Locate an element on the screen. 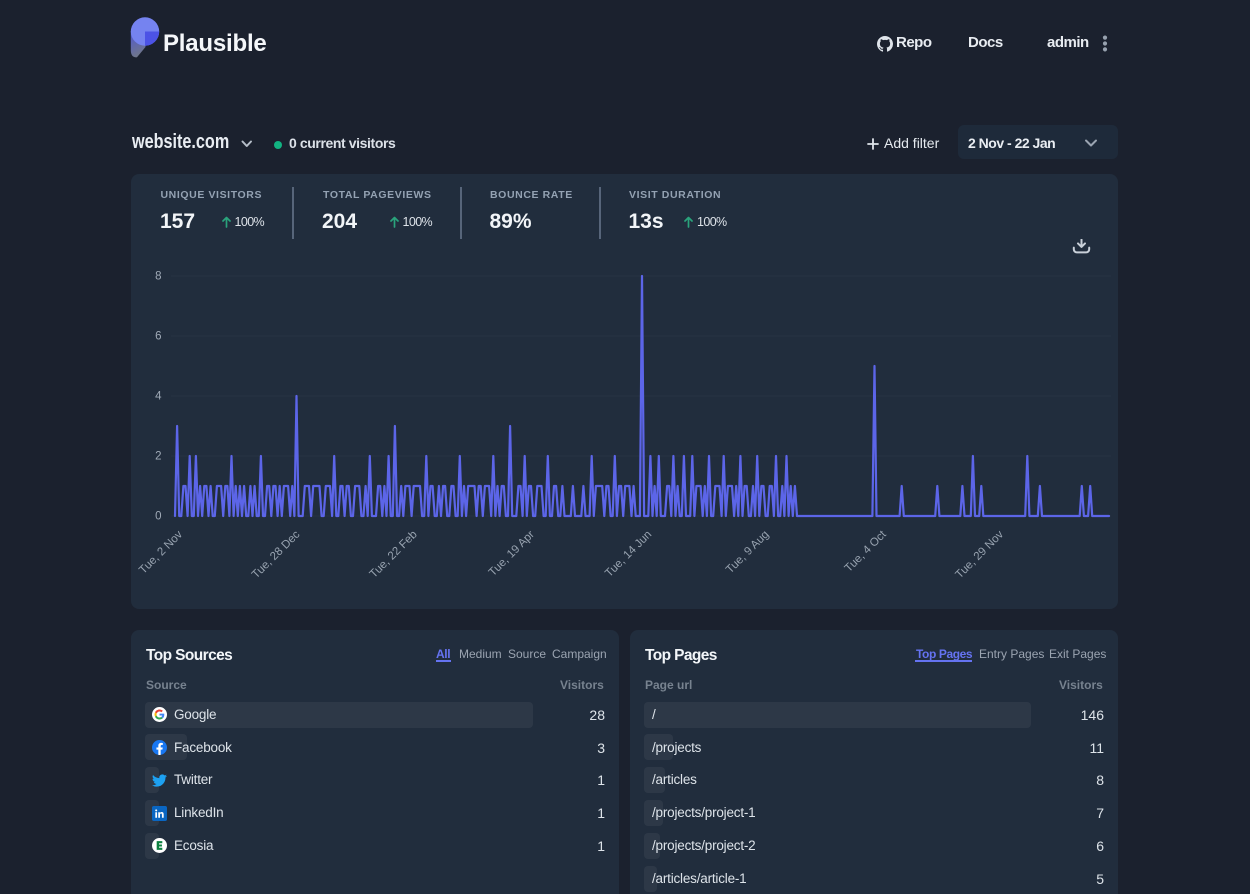 This screenshot has width=1250, height=894. svg-text: Tue, 19 Apr is located at coordinates (512, 554).